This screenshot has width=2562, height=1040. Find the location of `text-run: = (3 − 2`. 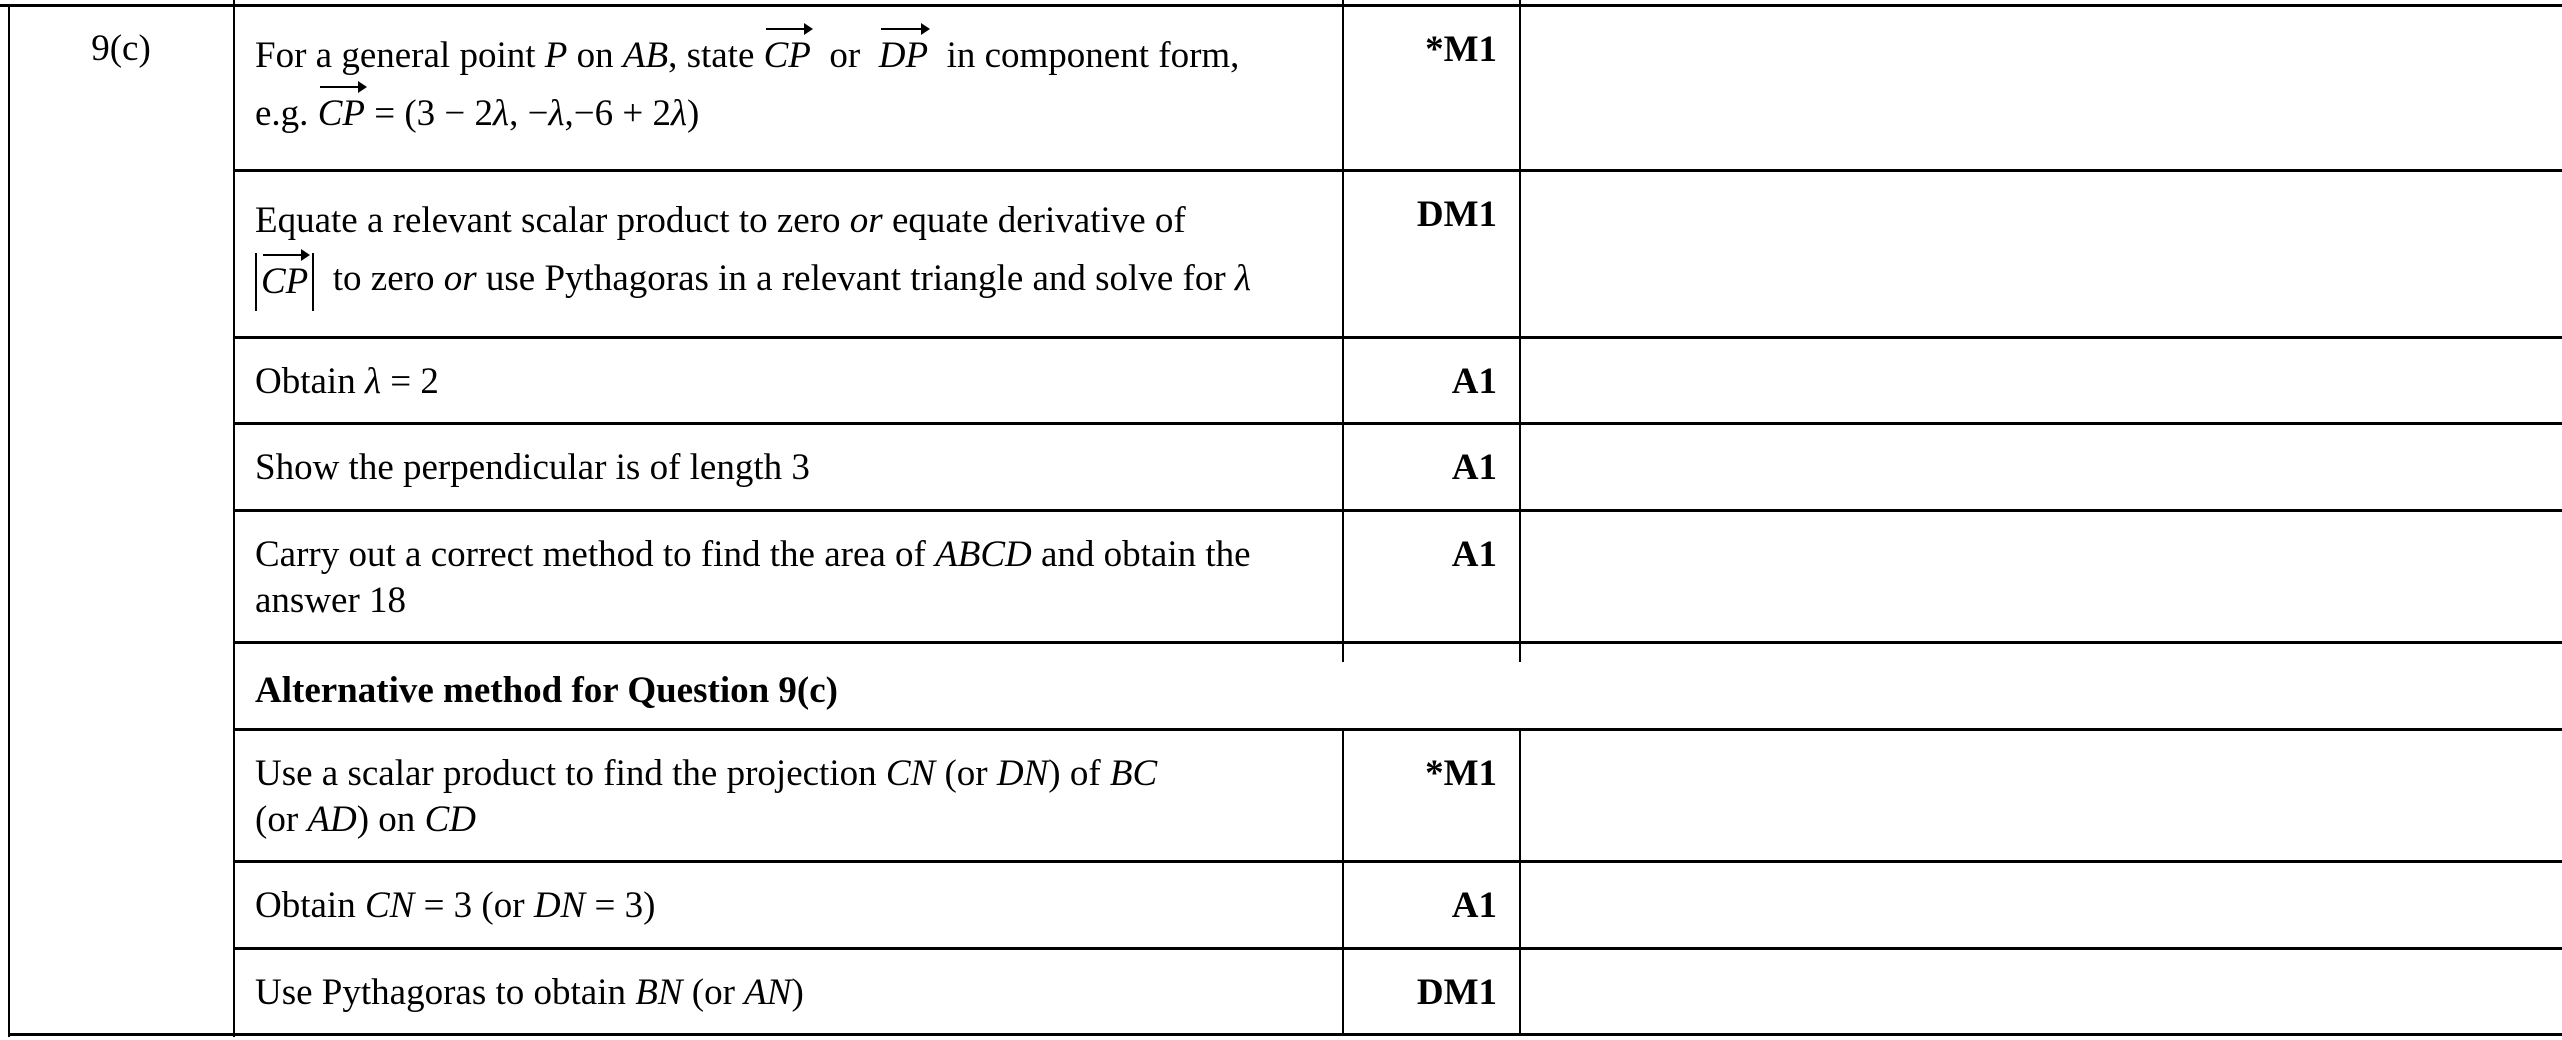

text-run: = (3 − 2 is located at coordinates (429, 113).